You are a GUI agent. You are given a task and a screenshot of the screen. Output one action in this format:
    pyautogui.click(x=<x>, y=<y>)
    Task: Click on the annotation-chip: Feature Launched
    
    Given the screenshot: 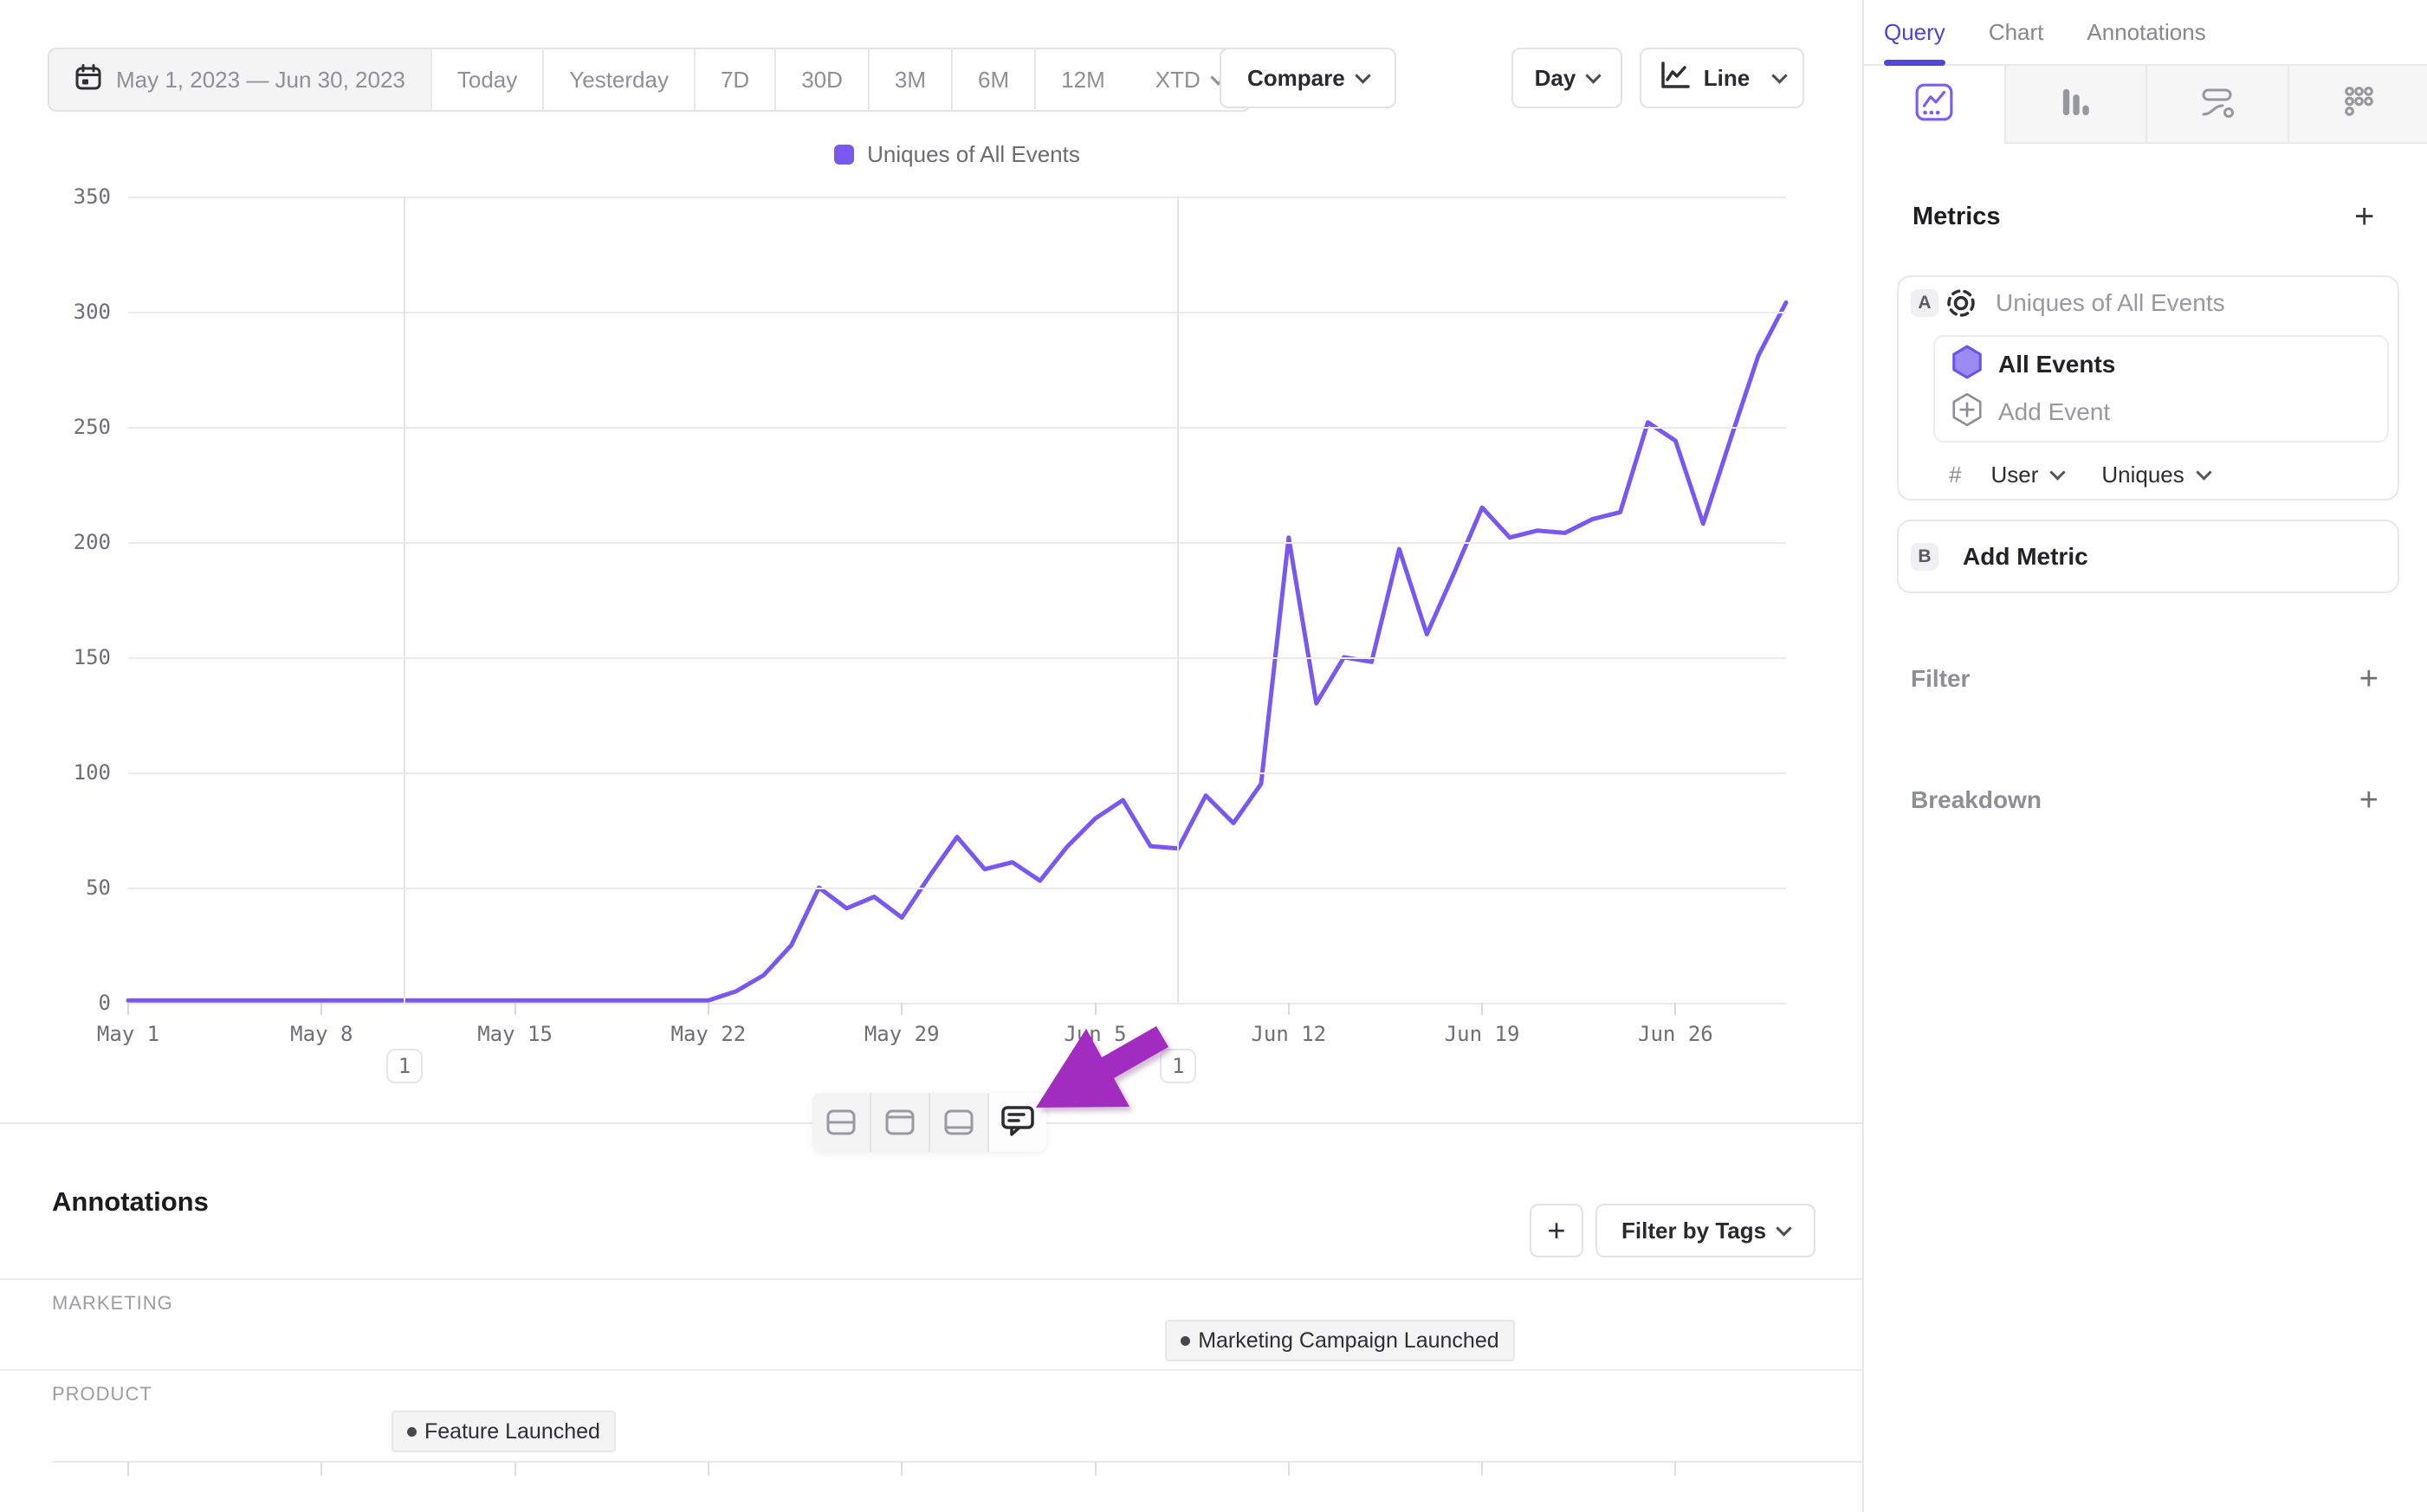 What is the action you would take?
    pyautogui.click(x=504, y=1431)
    